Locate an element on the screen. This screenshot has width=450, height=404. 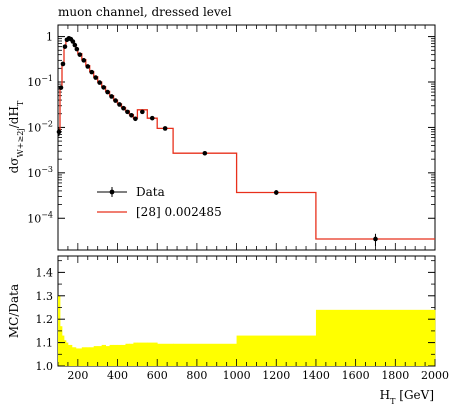
x-tick-label: 1400 is located at coordinates (316, 375).